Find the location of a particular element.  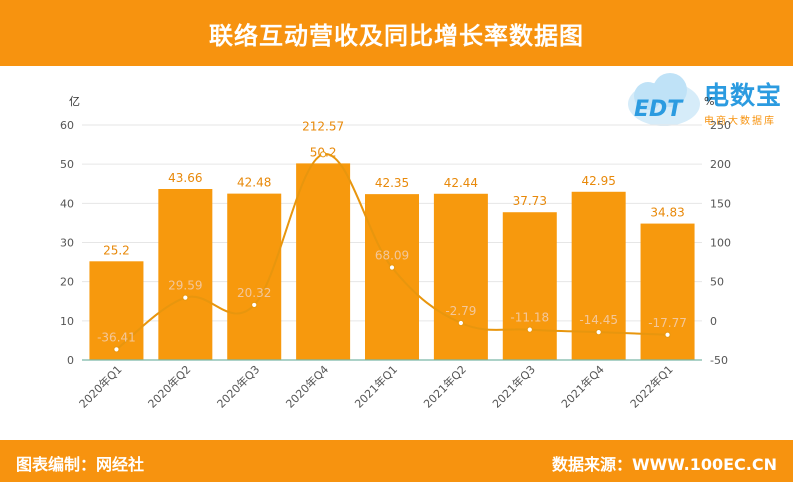

x-tick-label: 2020年Q3 is located at coordinates (238, 386).